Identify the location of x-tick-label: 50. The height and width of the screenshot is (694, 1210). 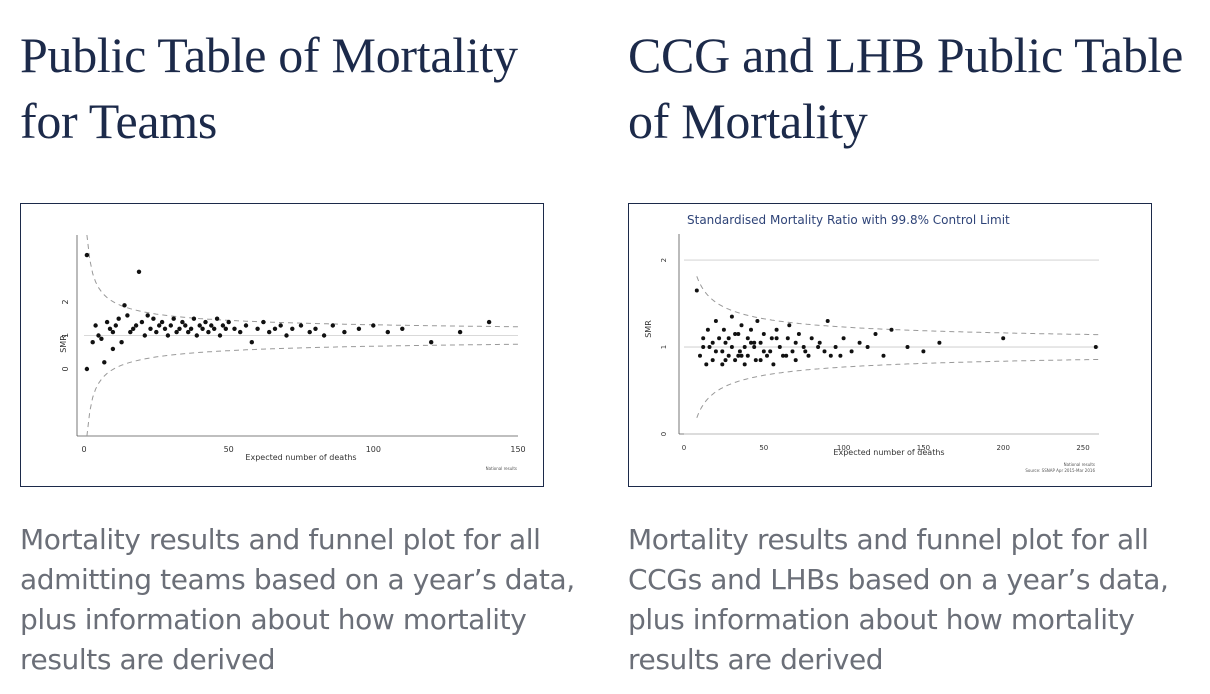
(763, 448).